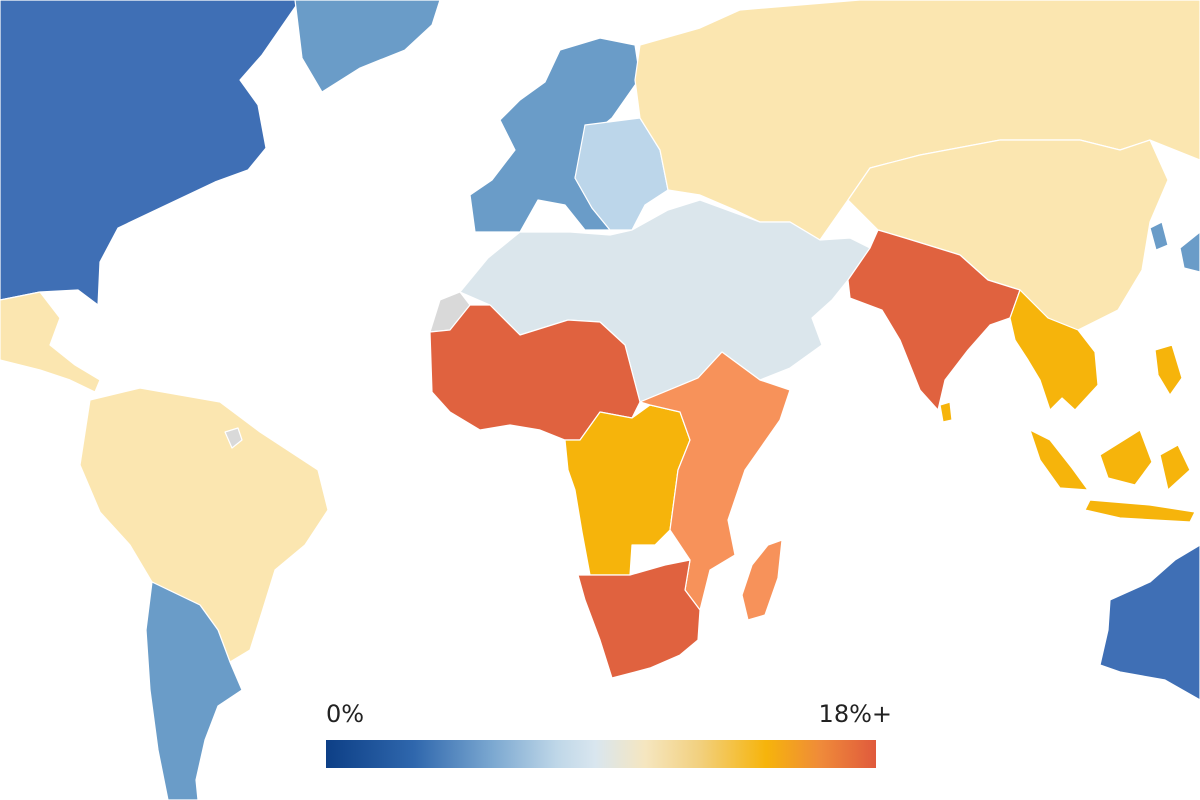 The image size is (1200, 800). What do you see at coordinates (204, 525) in the screenshot?
I see `region-south-america` at bounding box center [204, 525].